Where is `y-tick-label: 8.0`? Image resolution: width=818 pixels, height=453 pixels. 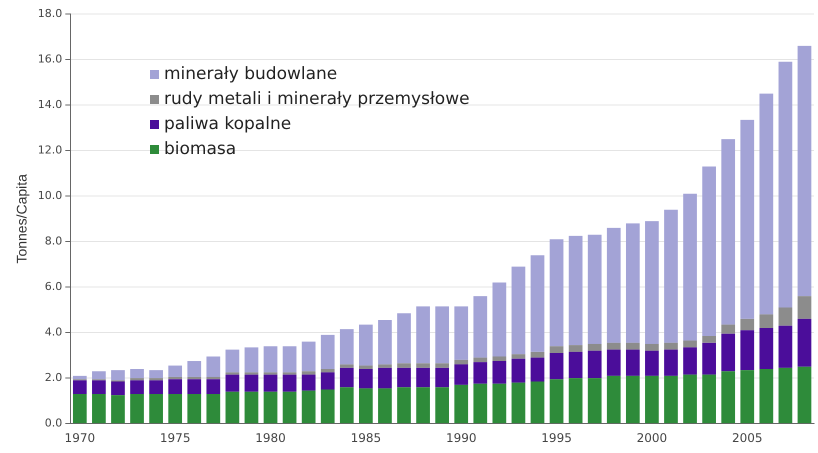
y-tick-label: 8.0 is located at coordinates (53, 241).